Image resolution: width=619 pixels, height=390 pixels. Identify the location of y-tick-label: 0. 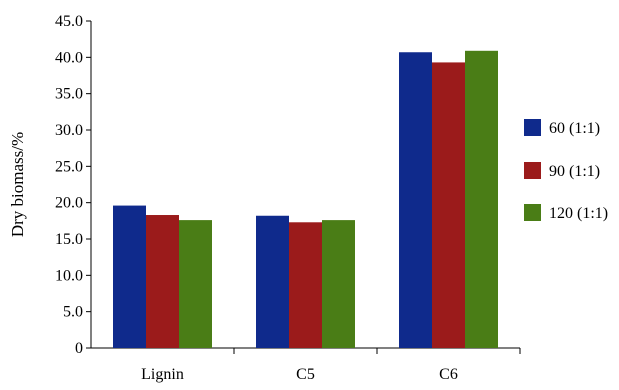
(79, 348).